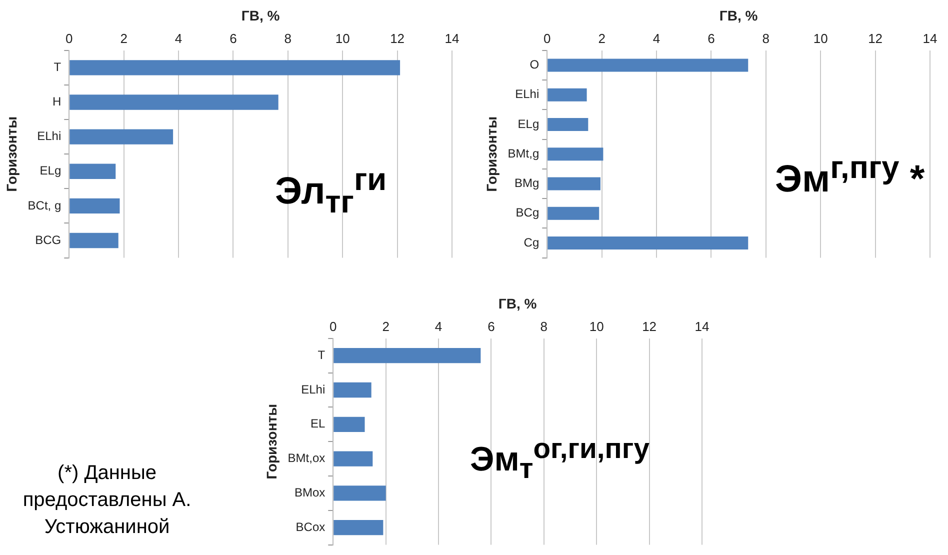 The image size is (948, 555). What do you see at coordinates (45, 205) in the screenshot?
I see `y-tick-label: BCt, g` at bounding box center [45, 205].